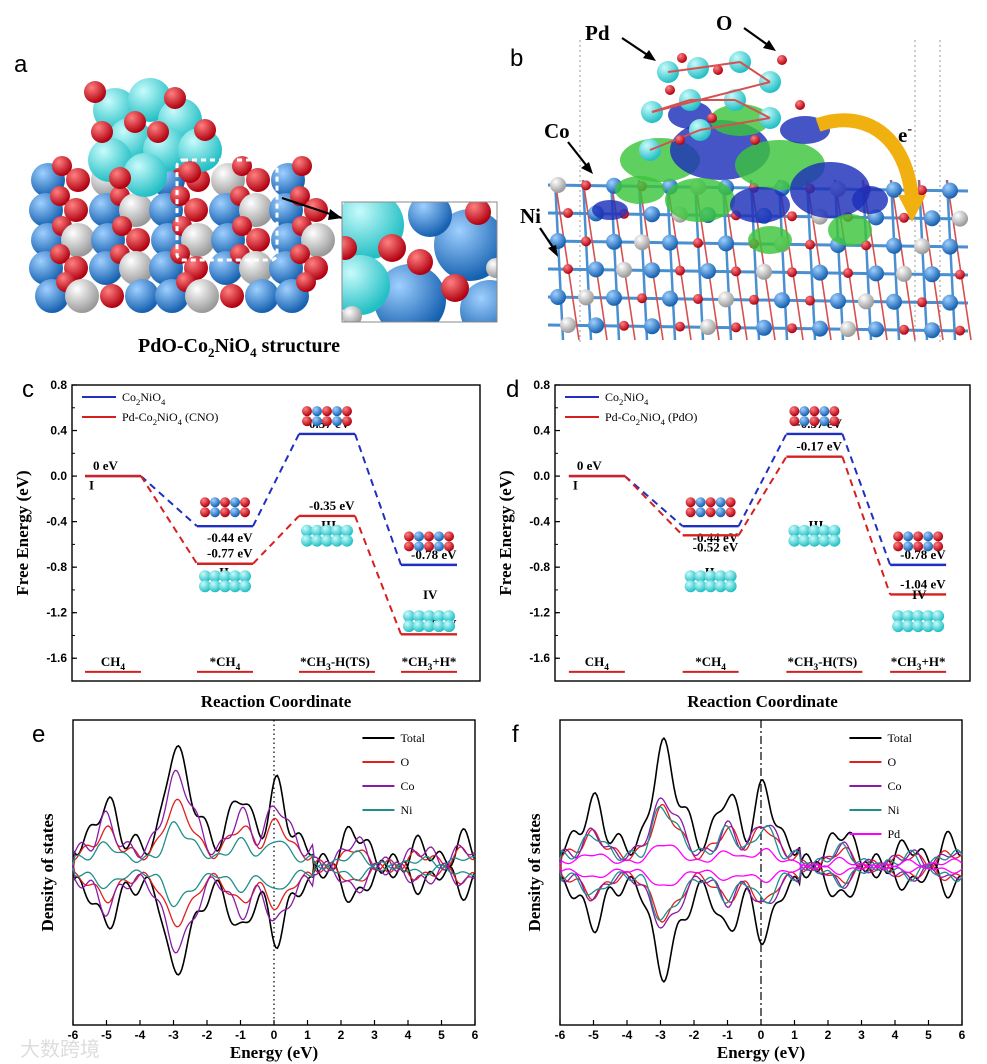 The width and height of the screenshot is (987, 1064). What do you see at coordinates (274, 1052) in the screenshot?
I see `x-axis-label: Energy (eV)` at bounding box center [274, 1052].